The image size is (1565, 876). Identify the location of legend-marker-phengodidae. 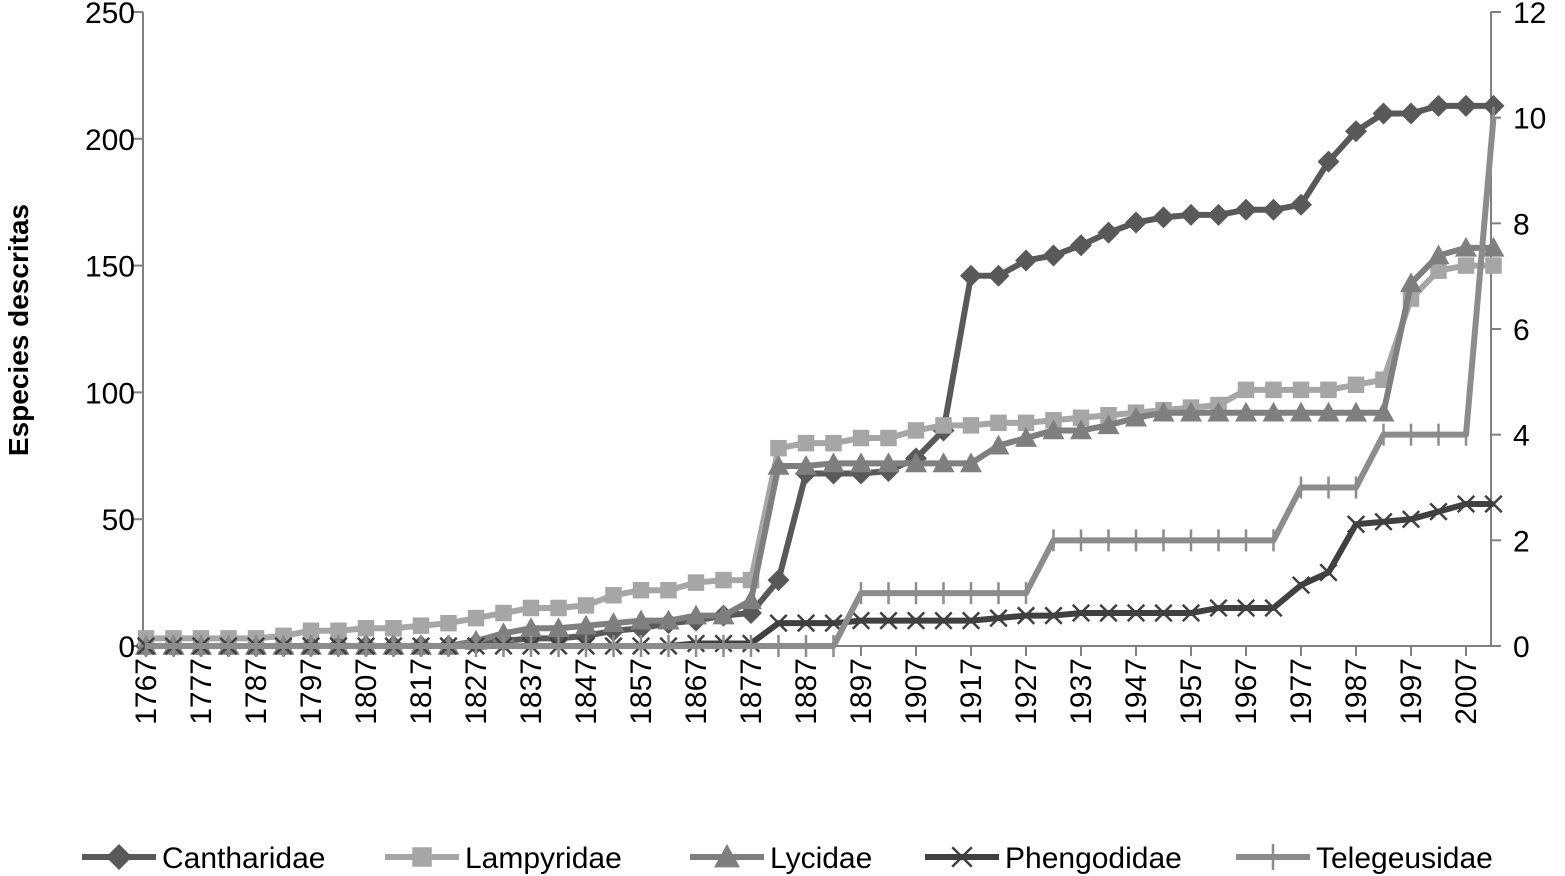
(962, 857).